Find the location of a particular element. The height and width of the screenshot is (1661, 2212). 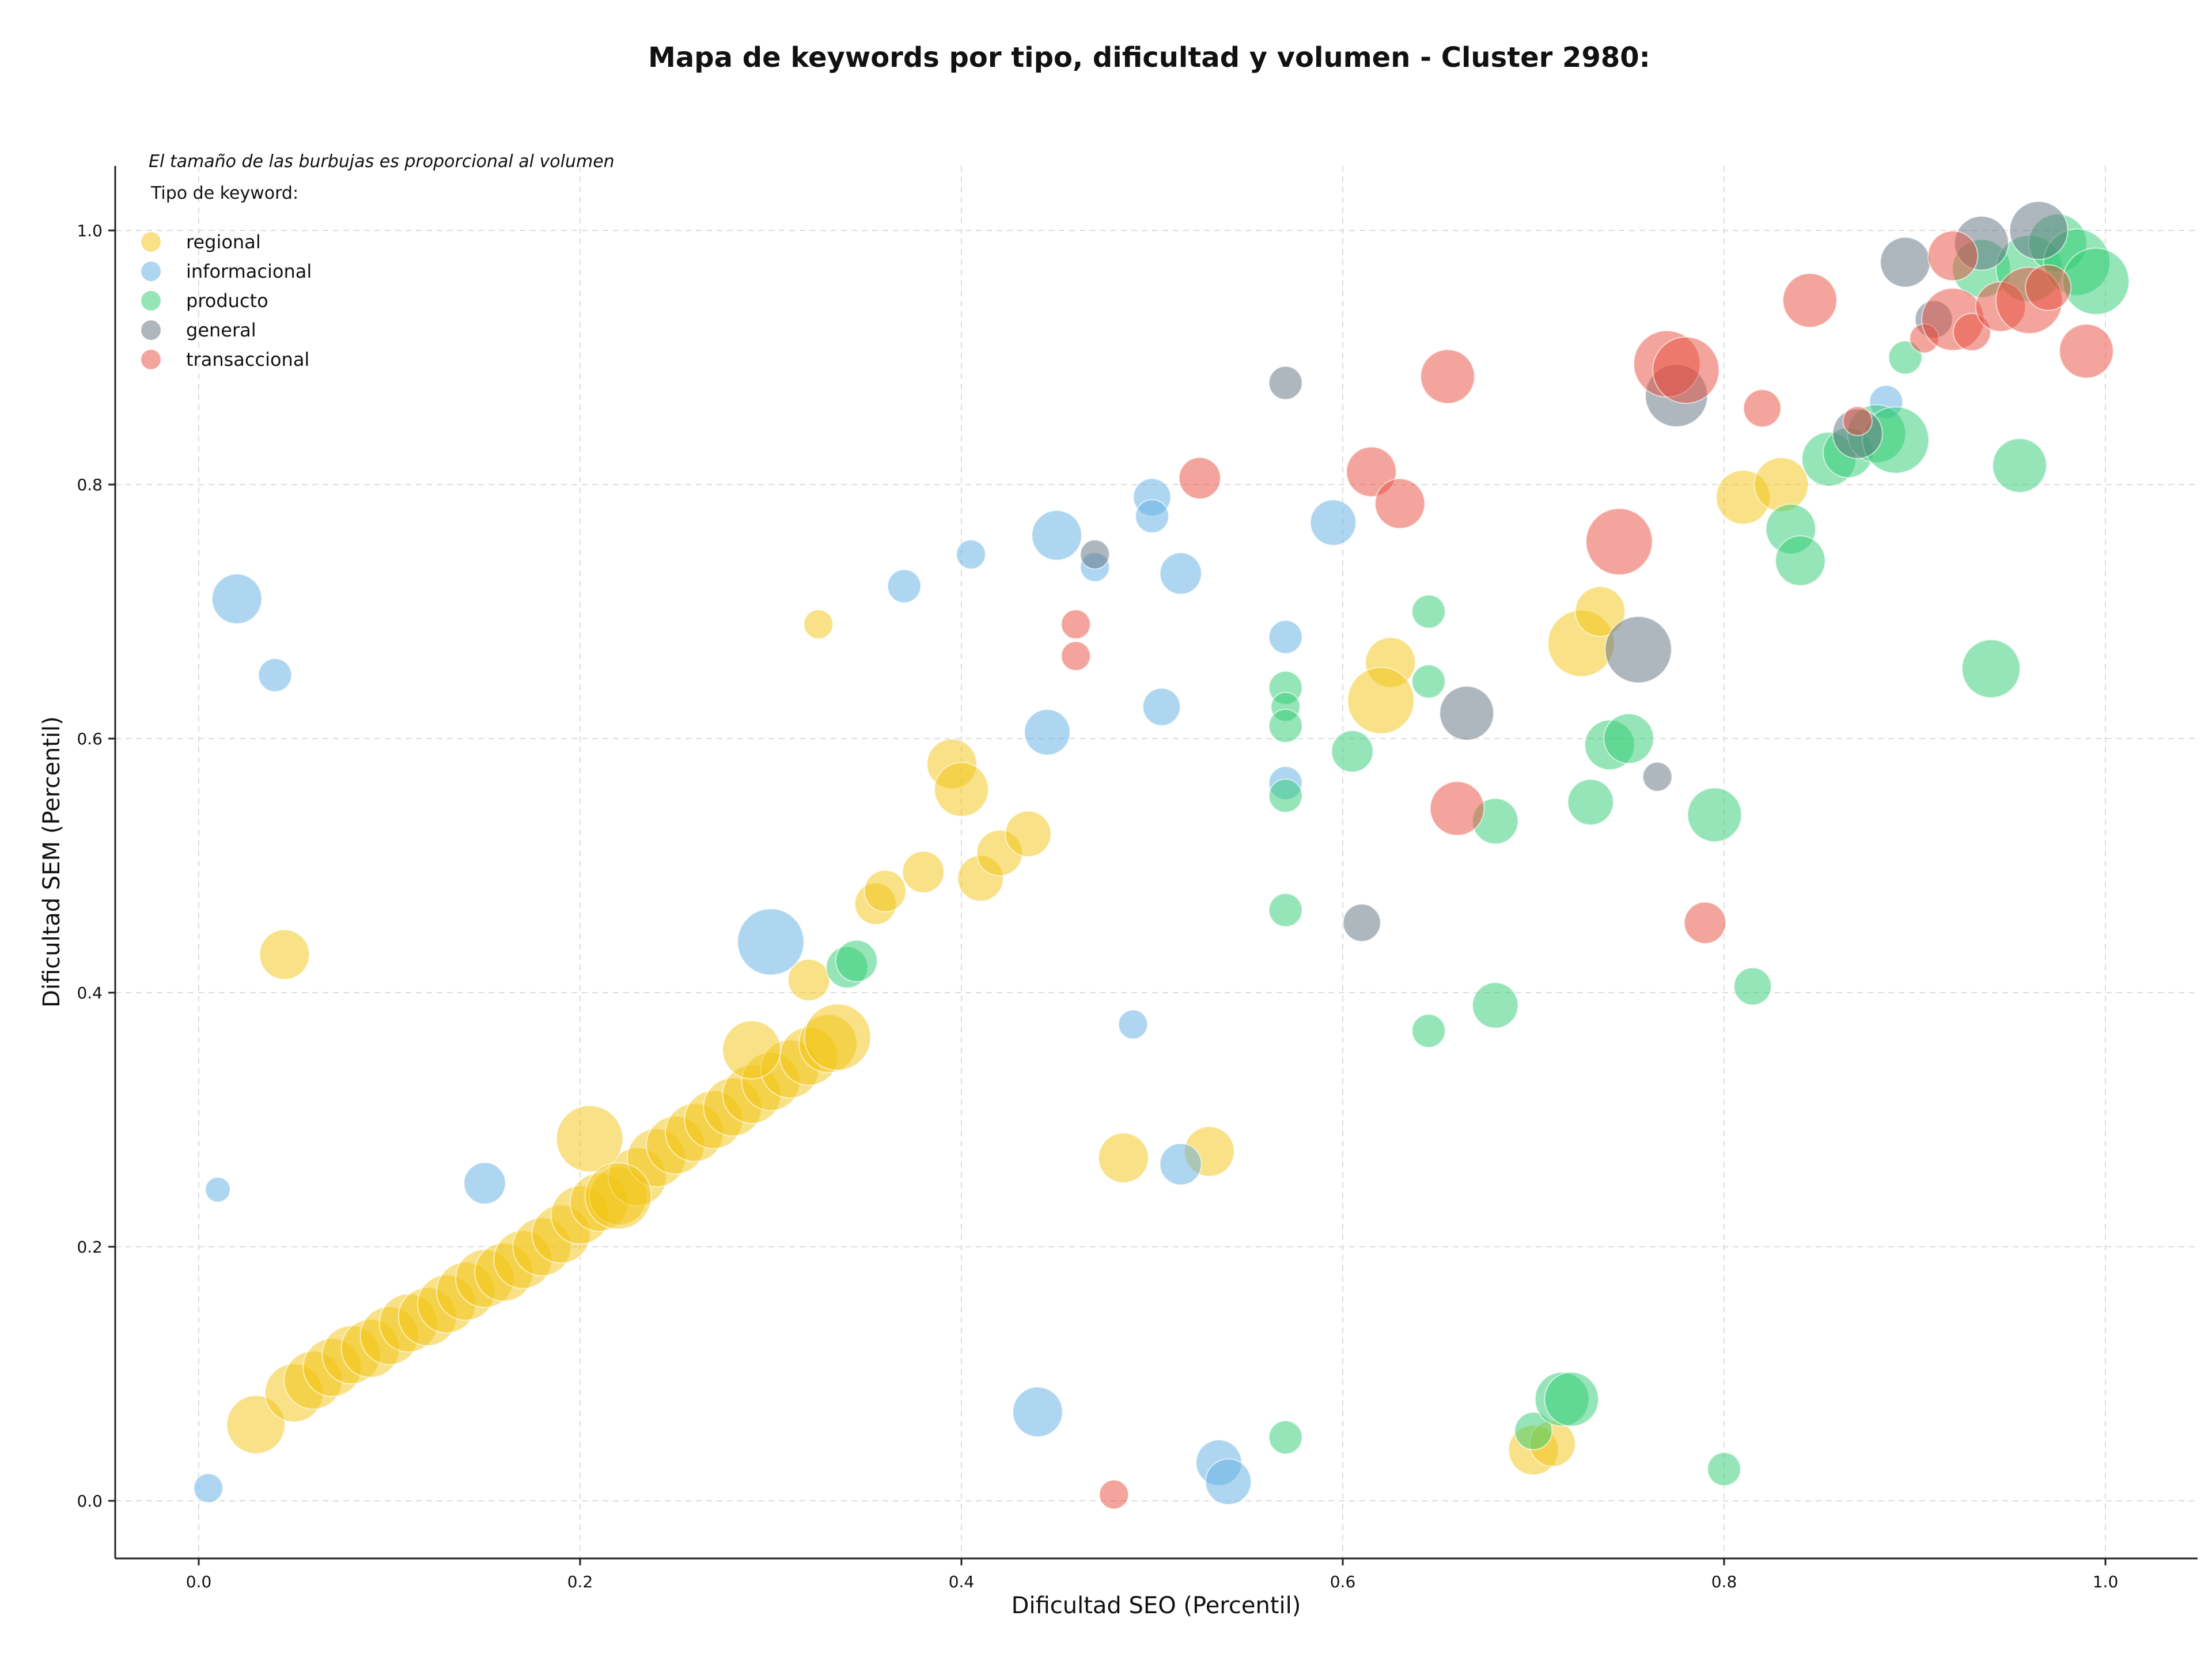

x-tick-label: 0.8 is located at coordinates (1724, 1581).